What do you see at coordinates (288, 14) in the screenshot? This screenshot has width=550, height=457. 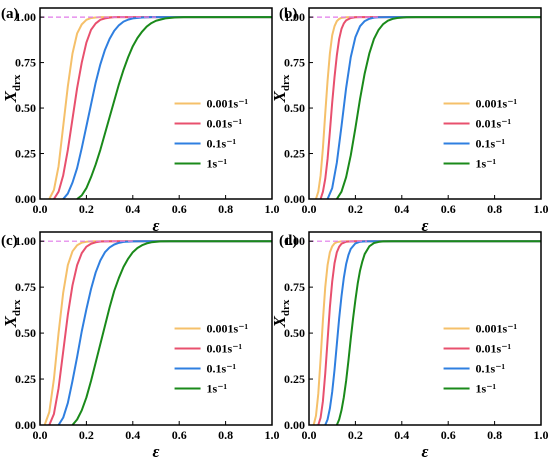 I see `panel-label: (b)` at bounding box center [288, 14].